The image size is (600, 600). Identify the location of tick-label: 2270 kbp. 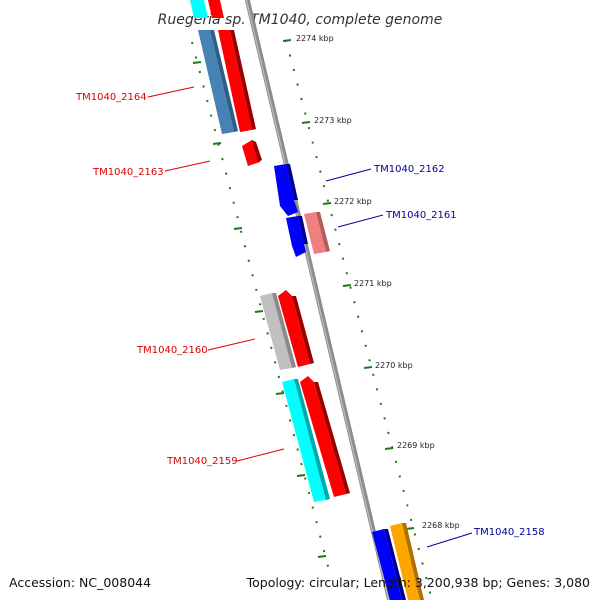
(394, 365).